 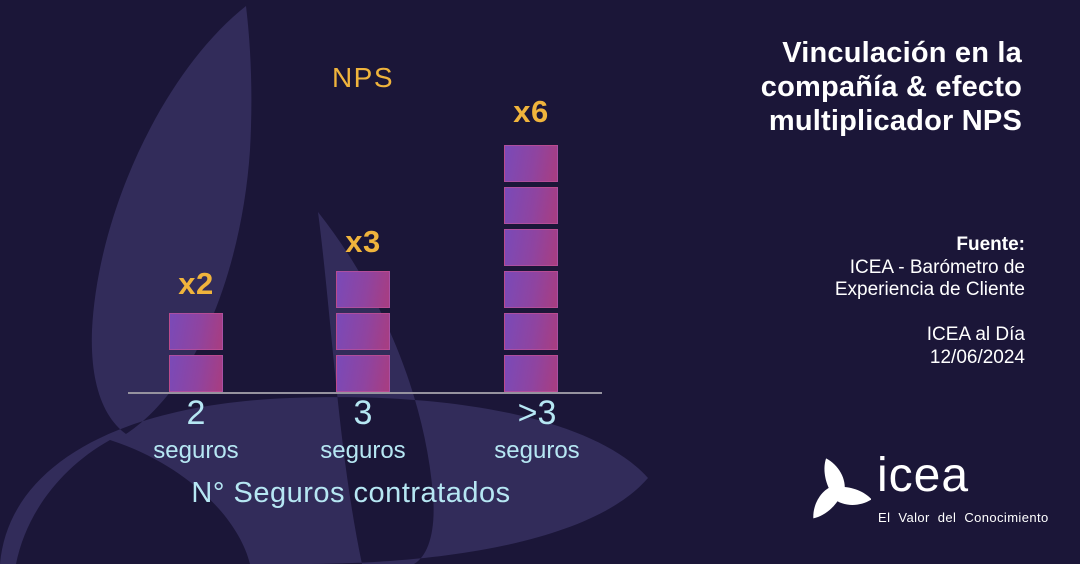 What do you see at coordinates (363, 77) in the screenshot?
I see `y-axis-nps-label: NPS` at bounding box center [363, 77].